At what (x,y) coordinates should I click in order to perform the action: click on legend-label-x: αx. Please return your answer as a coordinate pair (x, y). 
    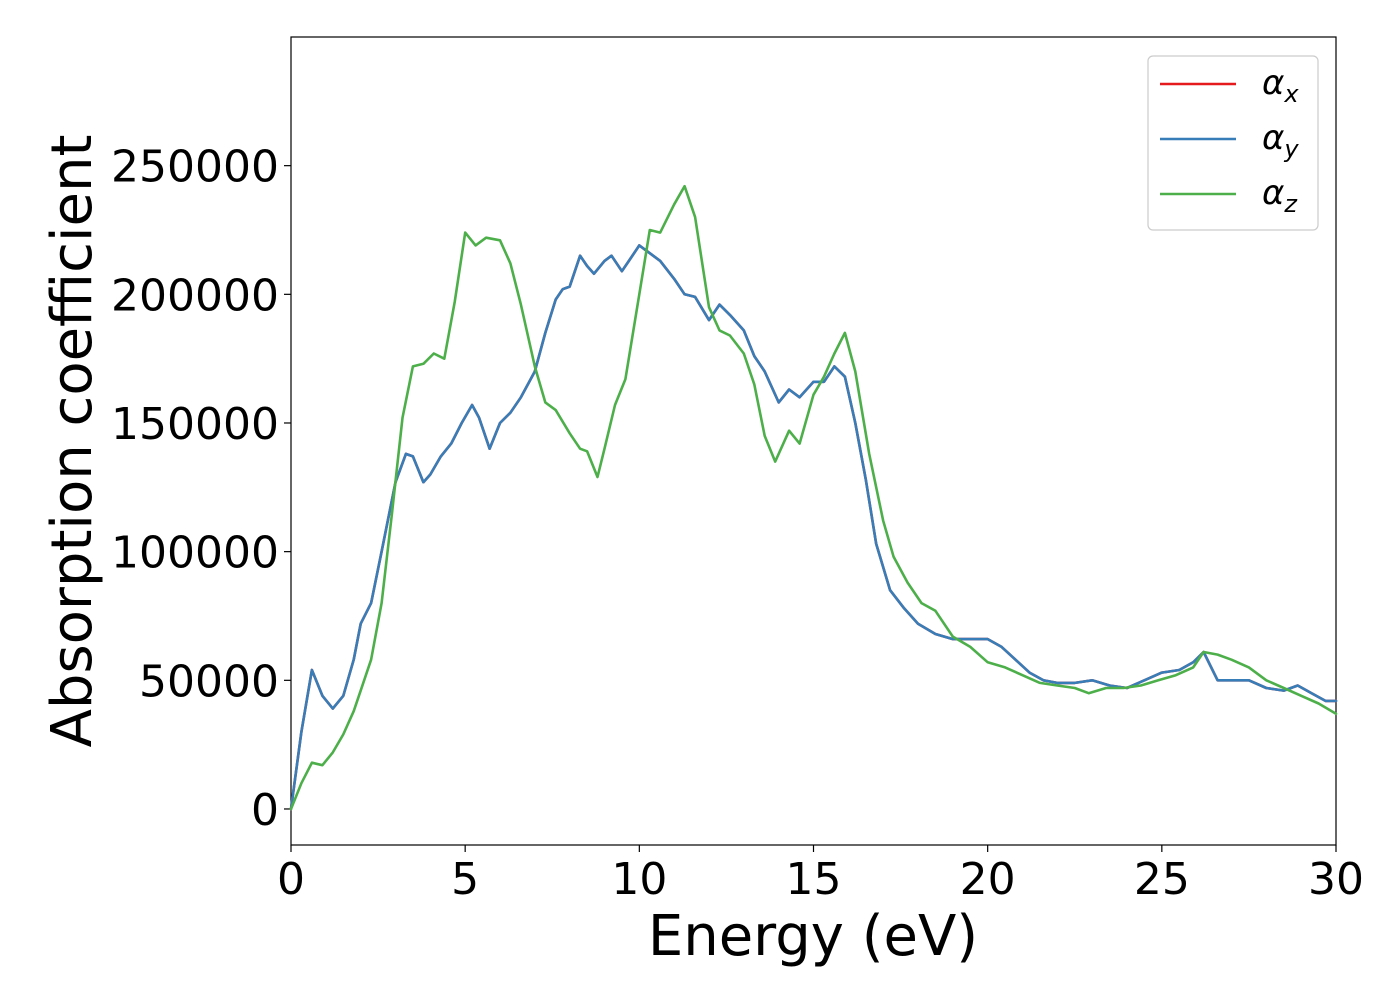
    Looking at the image, I should click on (1280, 85).